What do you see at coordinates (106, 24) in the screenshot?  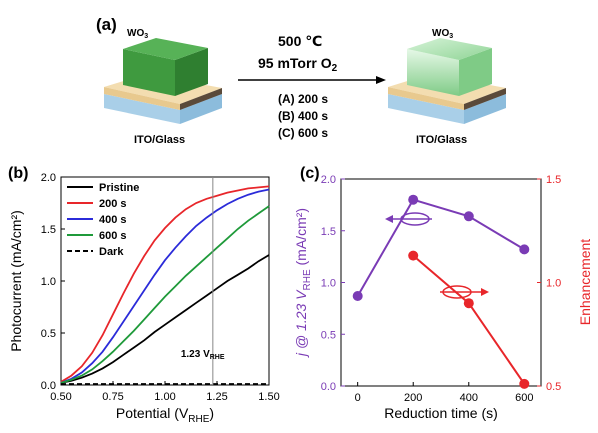 I see `panel-a-label: (a)` at bounding box center [106, 24].